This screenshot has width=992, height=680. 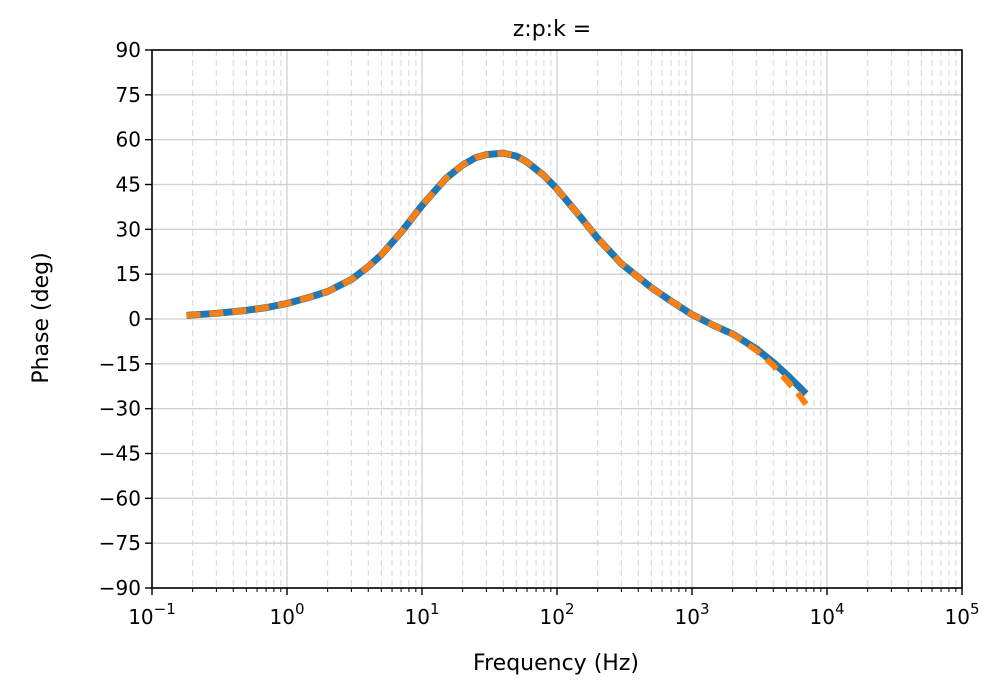 What do you see at coordinates (128, 50) in the screenshot?
I see `y-tick-label: 90` at bounding box center [128, 50].